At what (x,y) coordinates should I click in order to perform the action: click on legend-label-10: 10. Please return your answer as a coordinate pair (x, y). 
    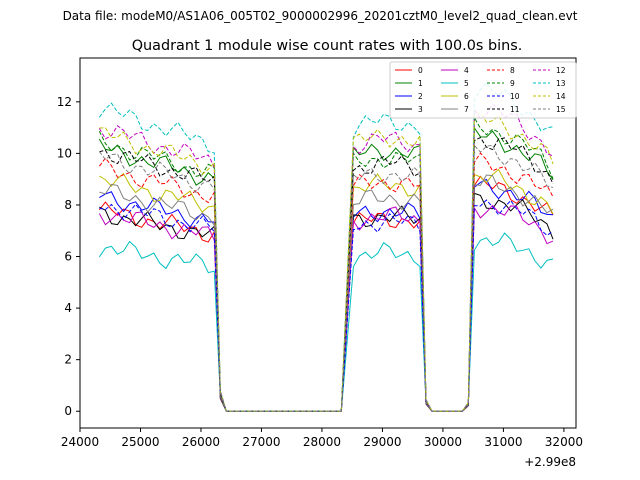
    Looking at the image, I should click on (515, 96).